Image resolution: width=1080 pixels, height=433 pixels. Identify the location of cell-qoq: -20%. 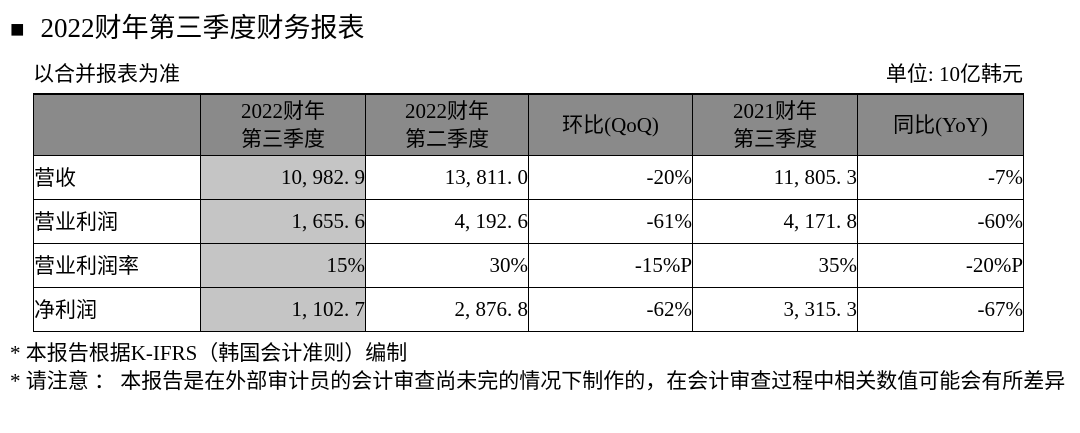
(610, 177).